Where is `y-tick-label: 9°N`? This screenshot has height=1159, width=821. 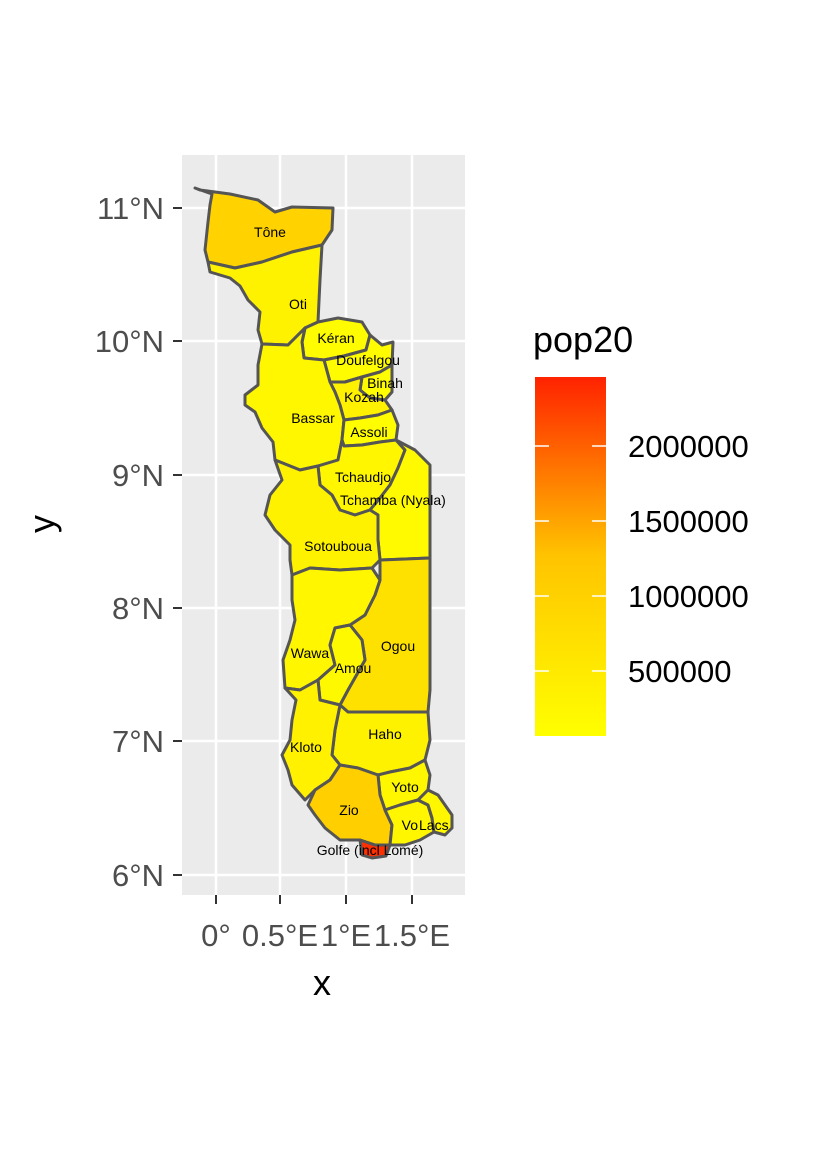 y-tick-label: 9°N is located at coordinates (138, 475).